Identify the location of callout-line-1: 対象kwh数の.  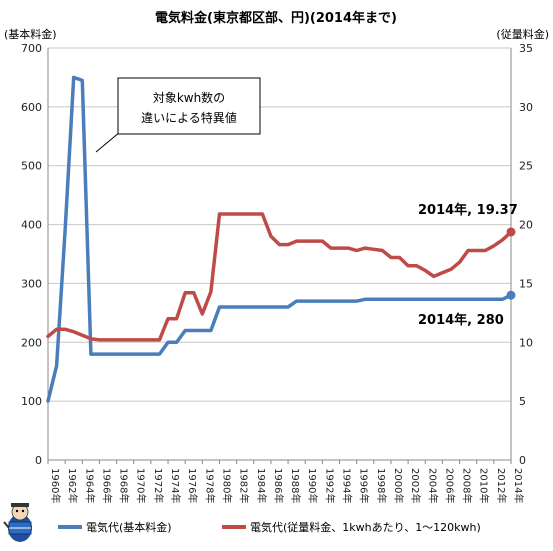
(189, 97).